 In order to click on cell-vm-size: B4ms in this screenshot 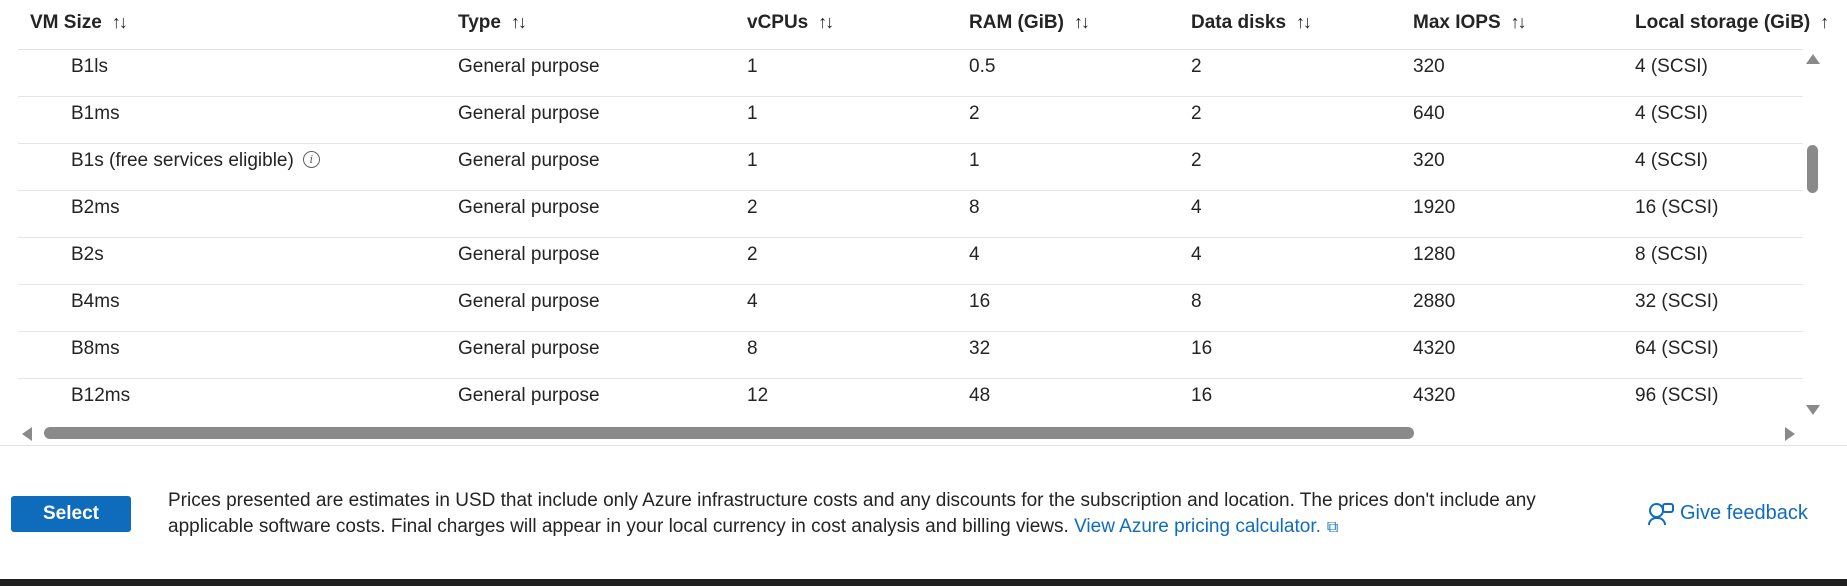, I will do `click(95, 301)`.